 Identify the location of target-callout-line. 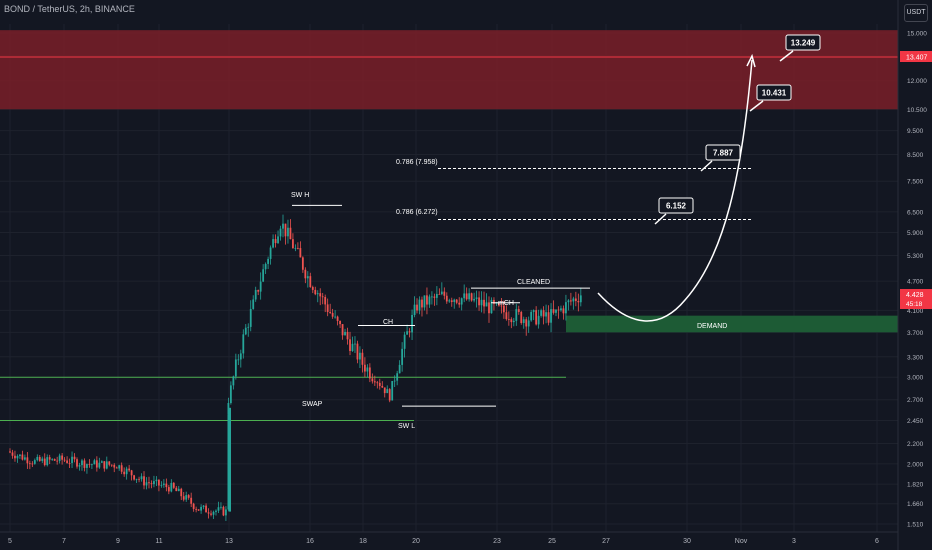
(756, 106).